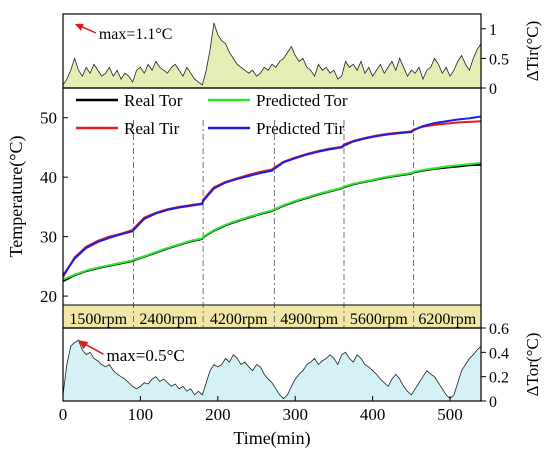 Image resolution: width=550 pixels, height=459 pixels. Describe the element at coordinates (499, 378) in the screenshot. I see `bottom-ytick-label: 0.2` at that location.